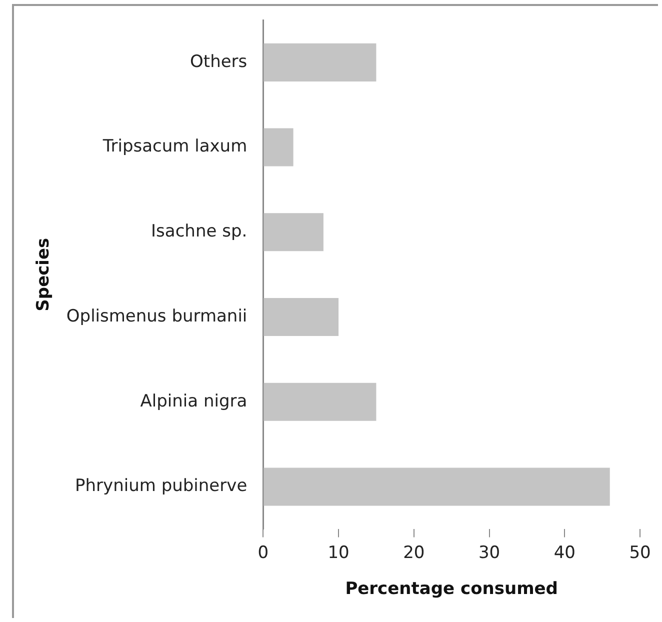  Describe the element at coordinates (565, 552) in the screenshot. I see `x-tick-label: 40` at that location.